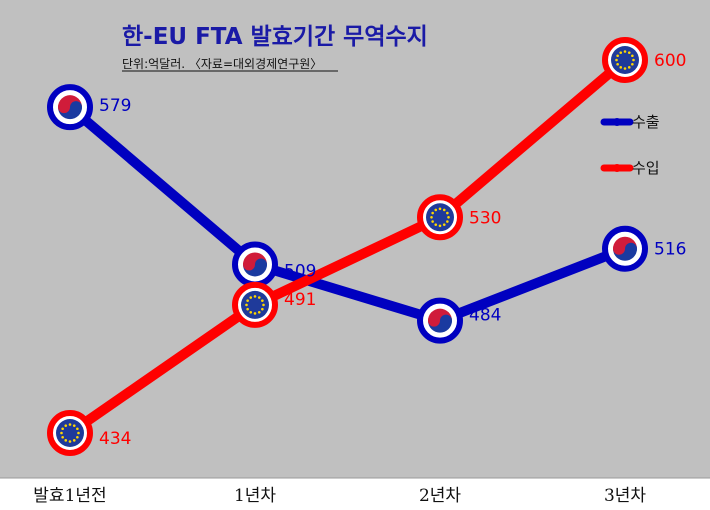 The width and height of the screenshot is (710, 510). What do you see at coordinates (485, 218) in the screenshot?
I see `data-label: 530` at bounding box center [485, 218].